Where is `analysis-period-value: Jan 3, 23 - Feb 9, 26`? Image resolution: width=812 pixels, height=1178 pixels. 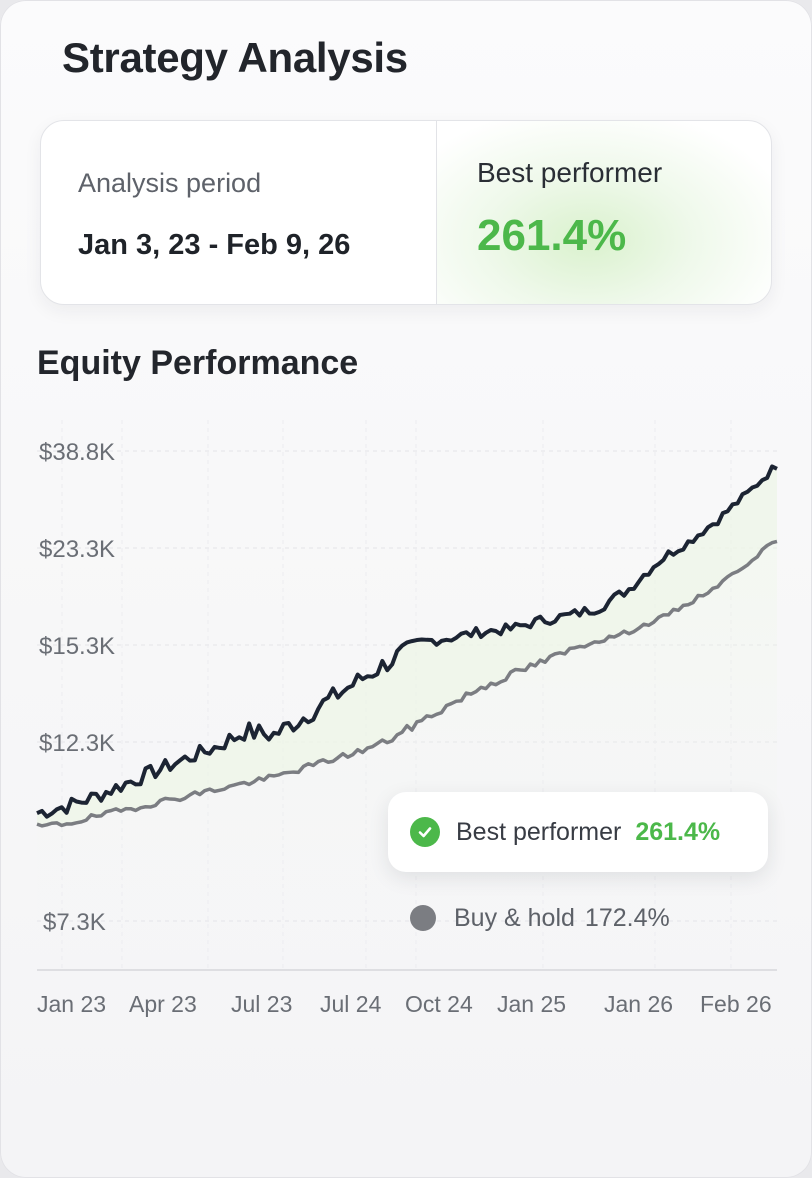
analysis-period-value: Jan 3, 23 - Feb 9, 26 is located at coordinates (214, 245).